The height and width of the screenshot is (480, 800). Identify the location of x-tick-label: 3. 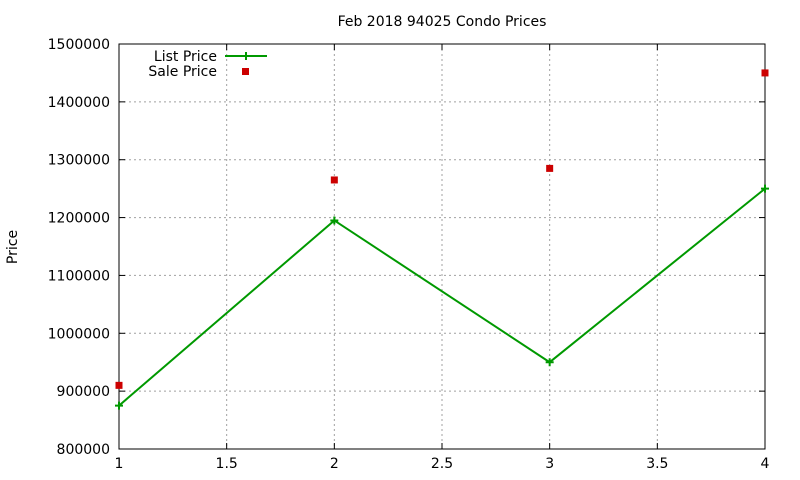
(549, 464).